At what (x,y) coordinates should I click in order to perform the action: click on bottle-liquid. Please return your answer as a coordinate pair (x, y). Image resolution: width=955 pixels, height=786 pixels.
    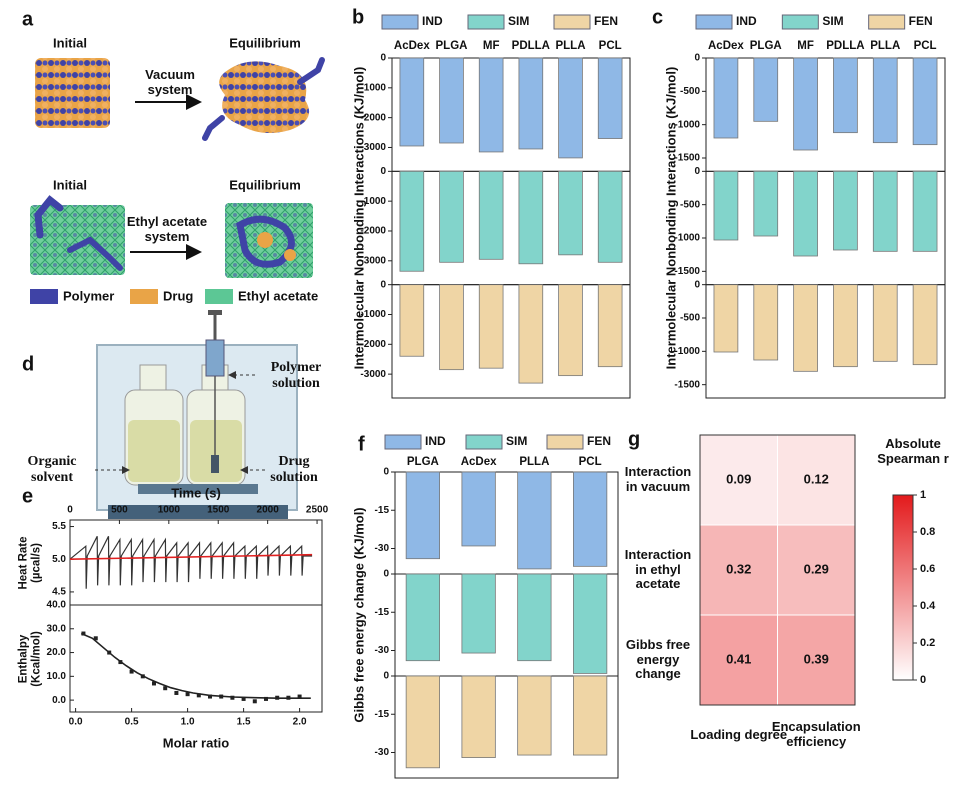
    Looking at the image, I should click on (216, 451).